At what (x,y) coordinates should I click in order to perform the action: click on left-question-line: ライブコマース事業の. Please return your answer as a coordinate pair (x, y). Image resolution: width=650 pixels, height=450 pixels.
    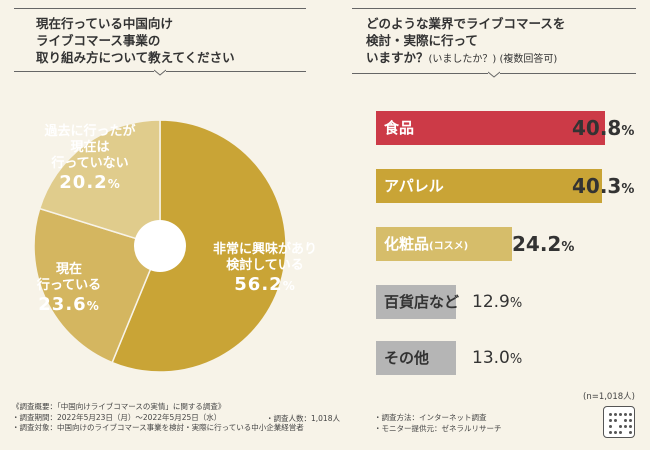
    Looking at the image, I should click on (98, 40).